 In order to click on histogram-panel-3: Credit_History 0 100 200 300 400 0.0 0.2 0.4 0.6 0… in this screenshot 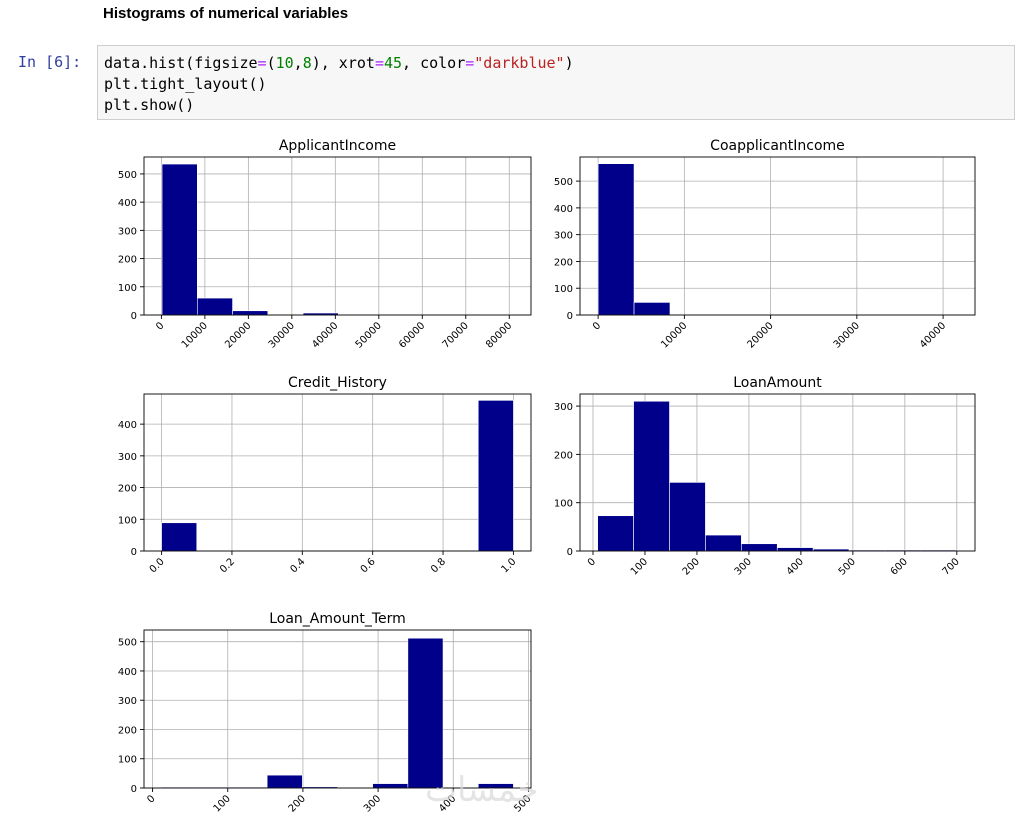, I will do `click(325, 475)`.